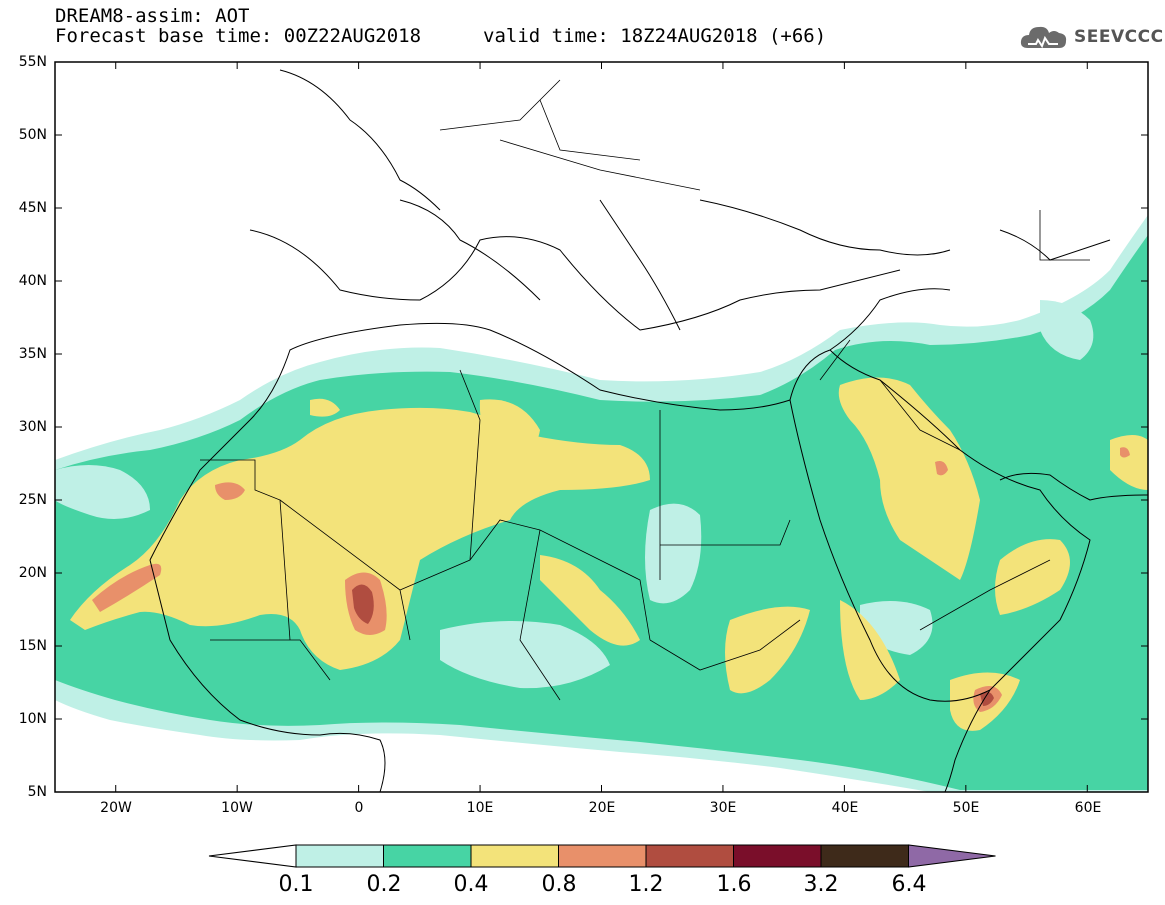 The height and width of the screenshot is (905, 1165). Describe the element at coordinates (32, 62) in the screenshot. I see `lat-label: 55N` at that location.